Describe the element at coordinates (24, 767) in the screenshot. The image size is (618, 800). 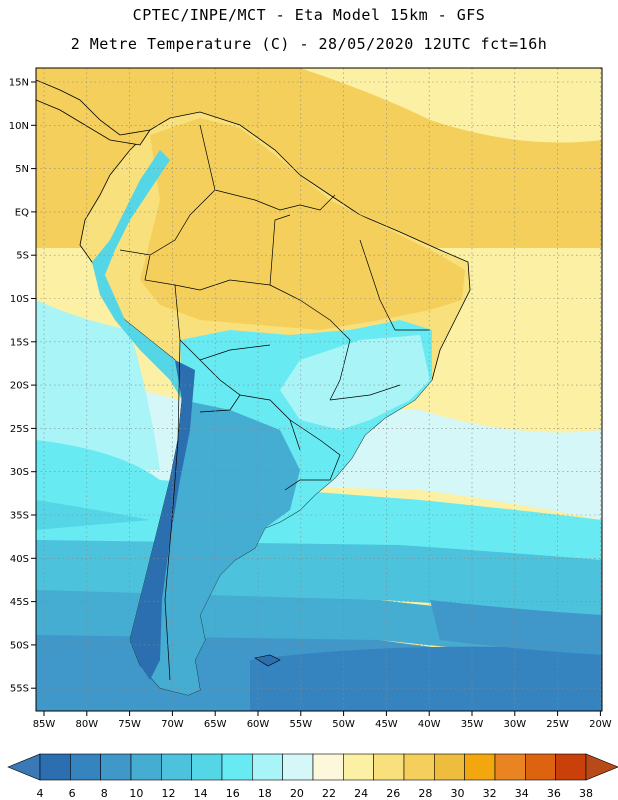
I see `colorbar-low-arrow` at that location.